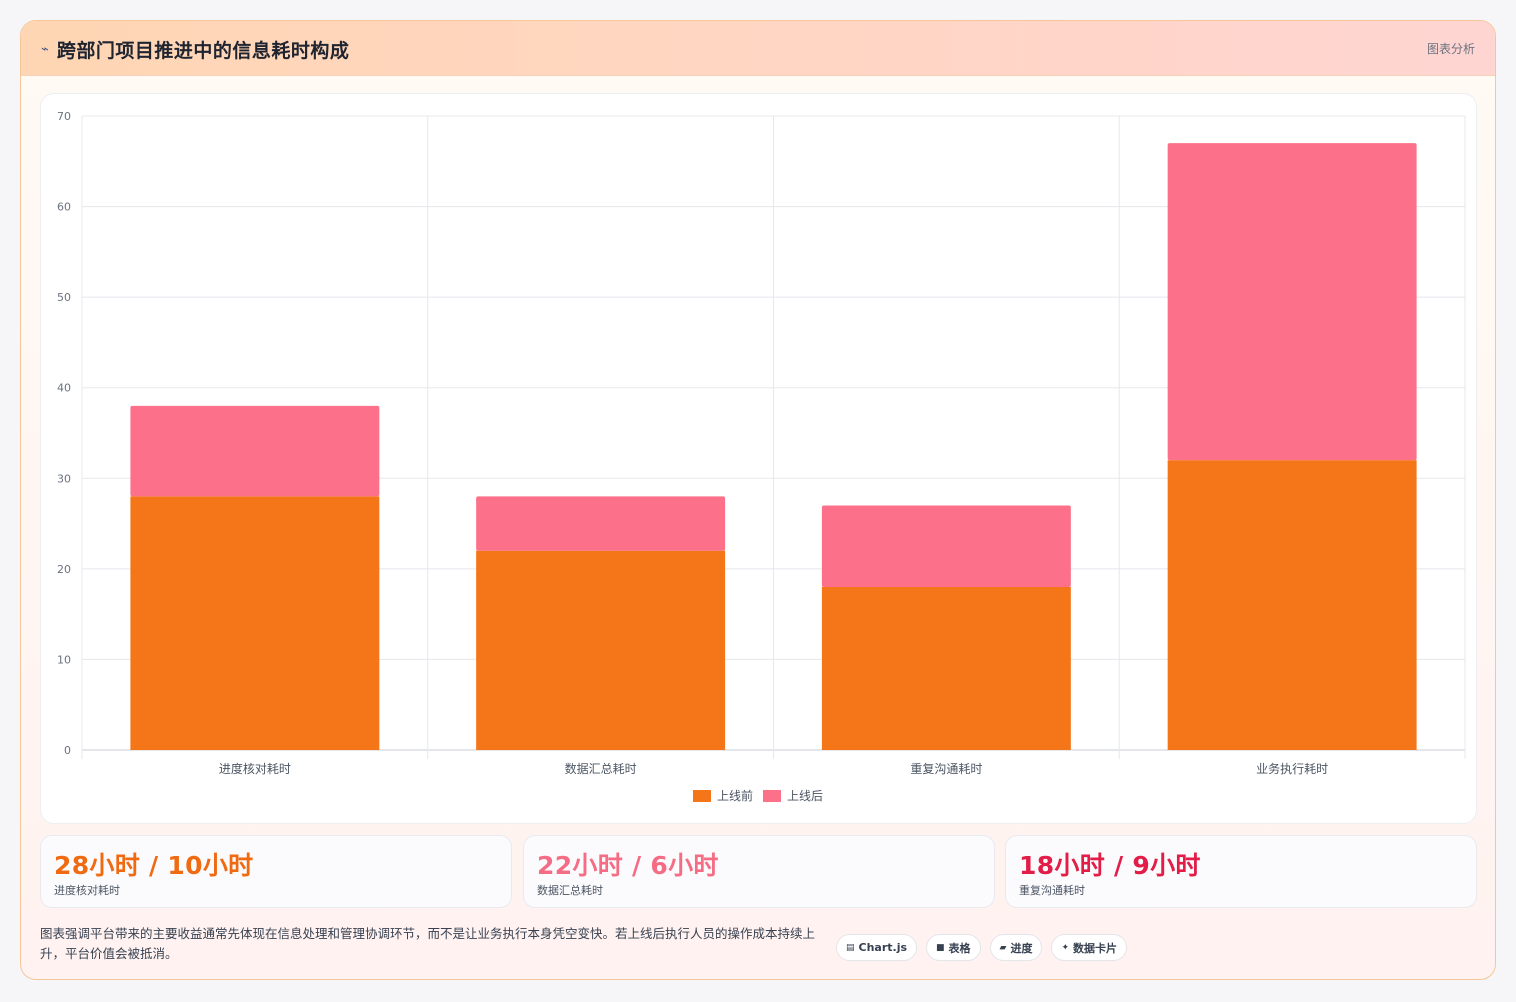 The image size is (1516, 1002). What do you see at coordinates (64, 478) in the screenshot?
I see `y-tick-label: 30` at bounding box center [64, 478].